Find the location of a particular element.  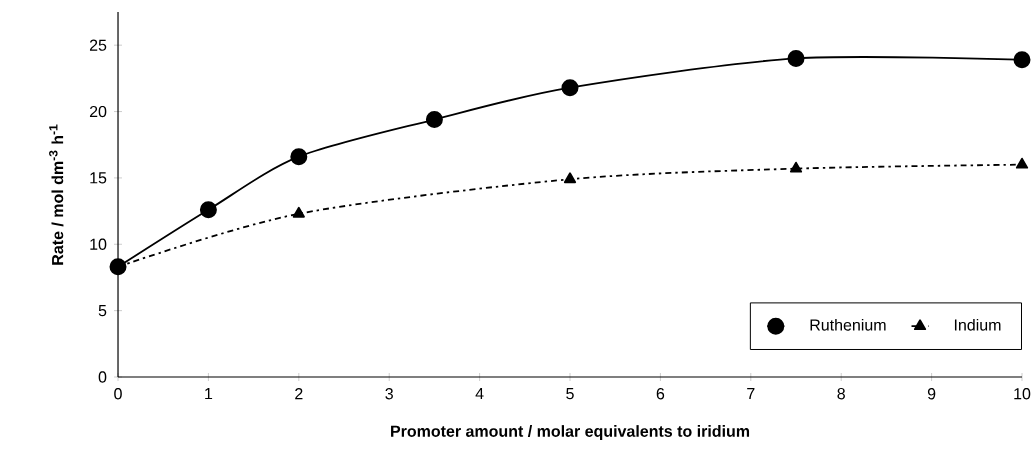

legend-label: Ruthenium is located at coordinates (848, 324).